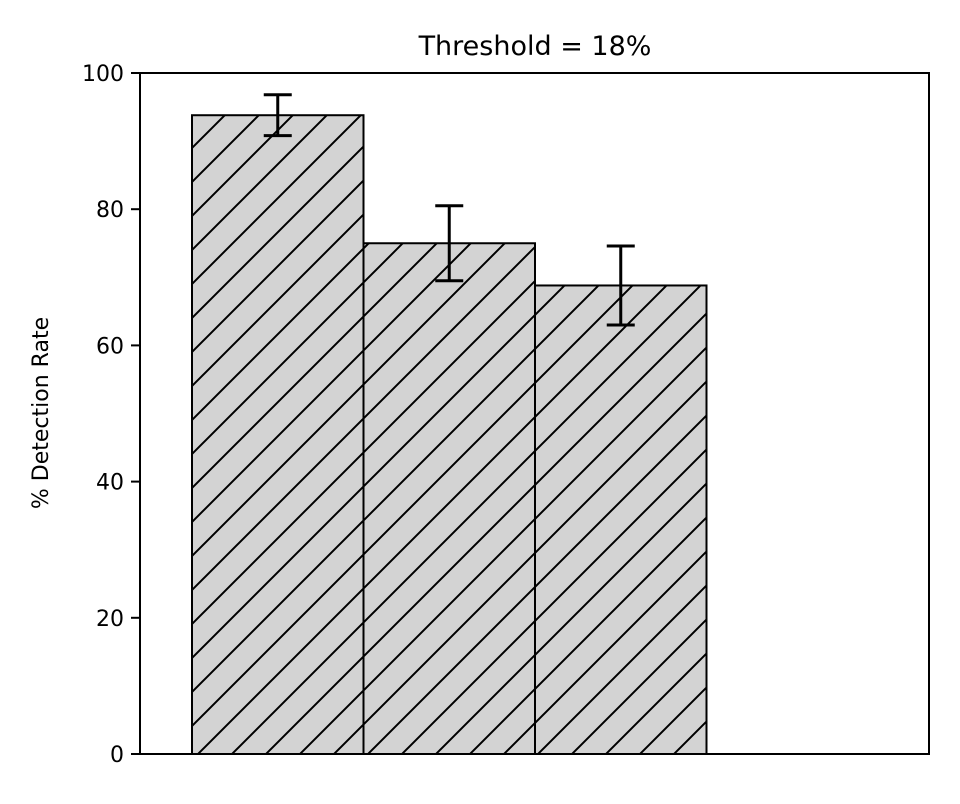  Describe the element at coordinates (103, 74) in the screenshot. I see `y-tick-label: 100` at that location.